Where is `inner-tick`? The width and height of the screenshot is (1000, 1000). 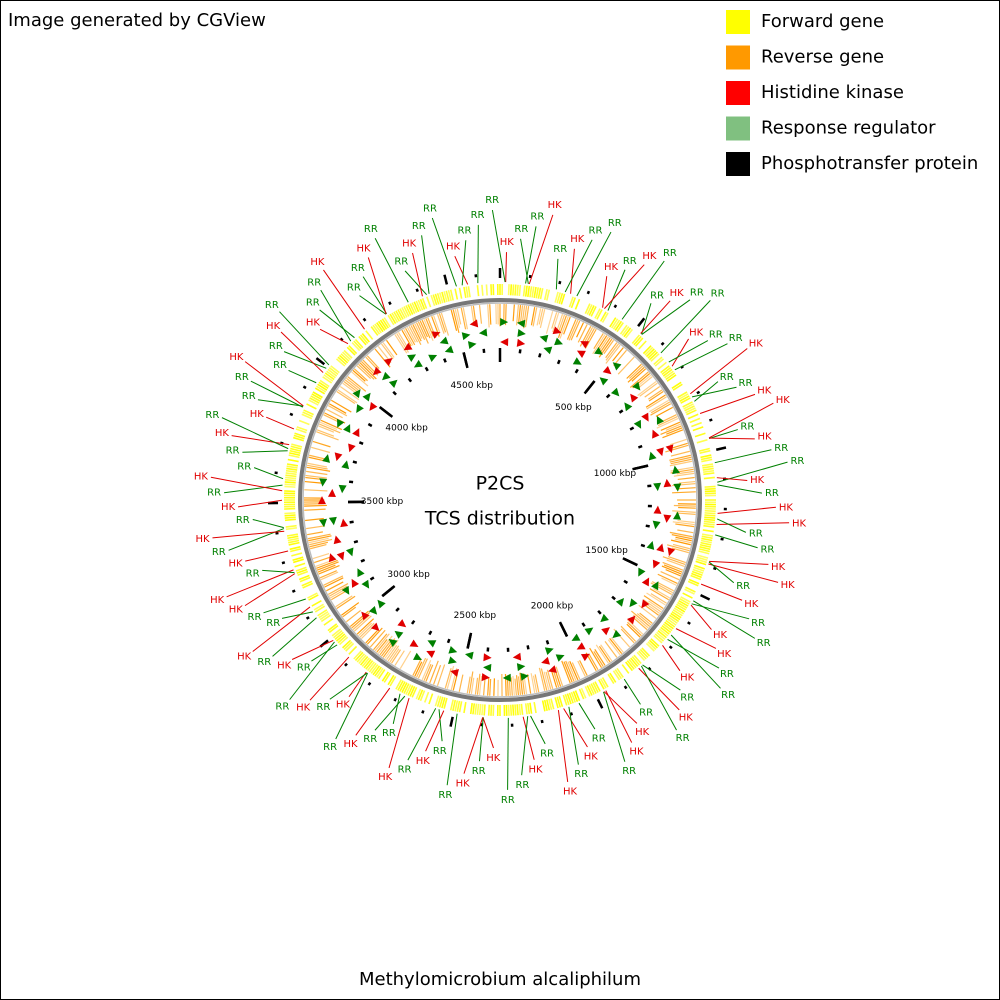
inner-tick is located at coordinates (528, 647).